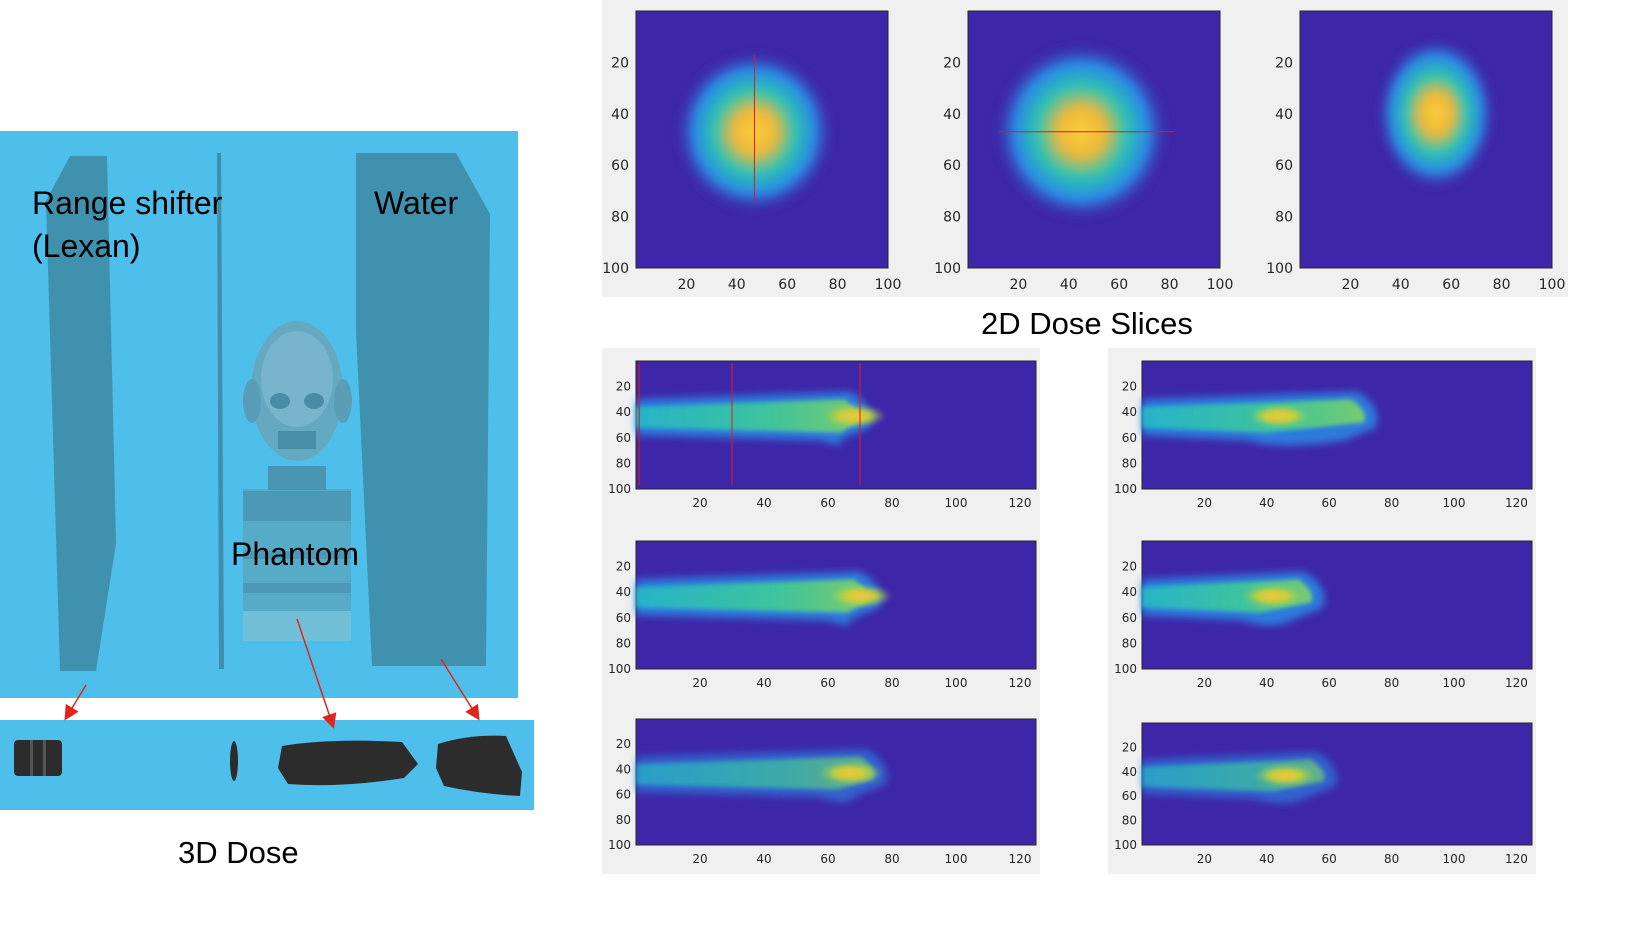  I want to click on phantom-label: Phantom, so click(295, 554).